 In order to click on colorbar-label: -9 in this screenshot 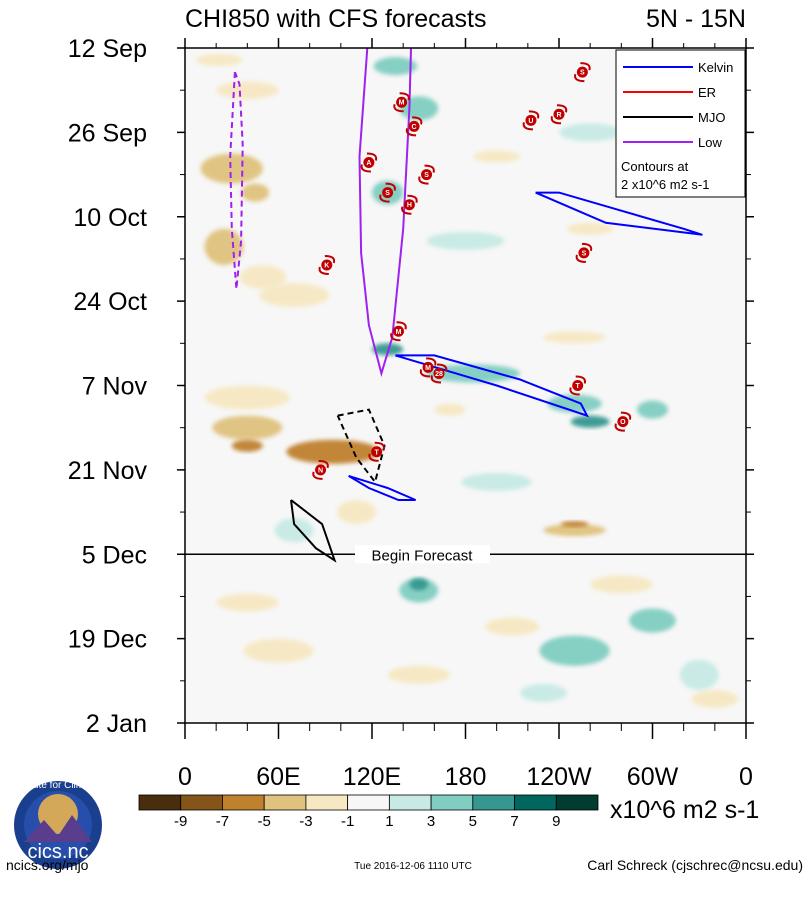, I will do `click(180, 821)`.